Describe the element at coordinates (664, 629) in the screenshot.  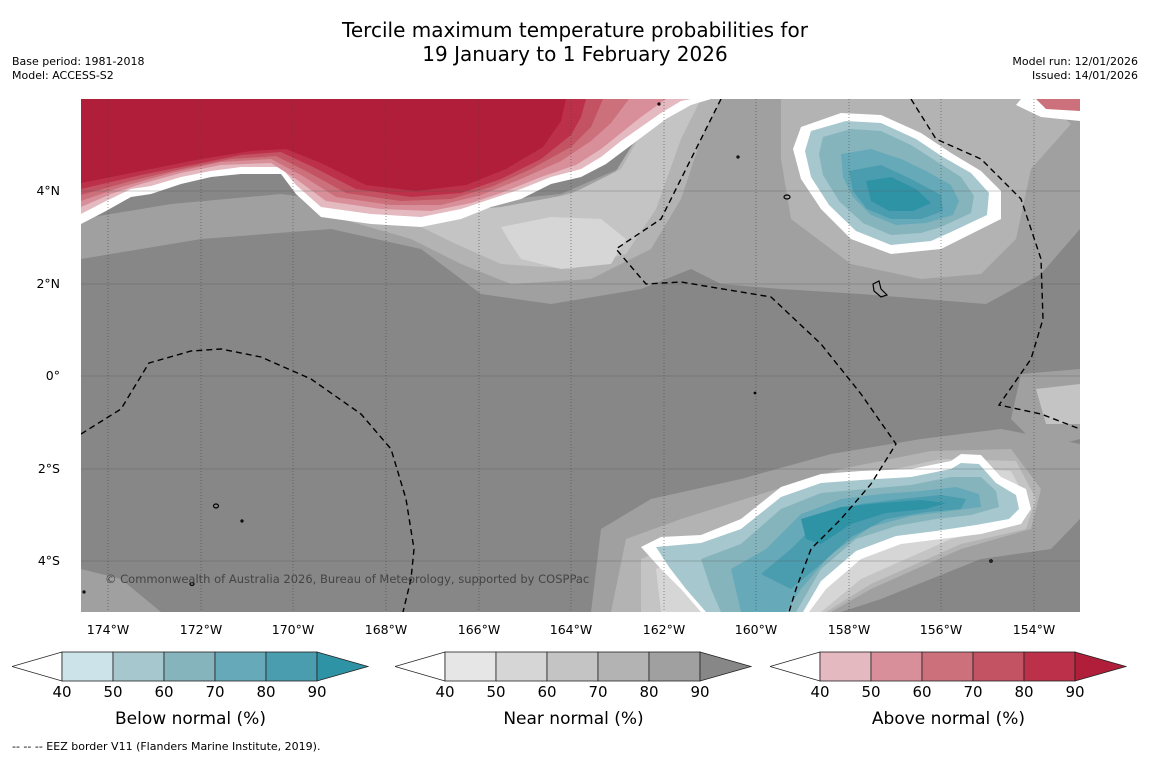
I see `lon-tick-162w: 162°W` at that location.